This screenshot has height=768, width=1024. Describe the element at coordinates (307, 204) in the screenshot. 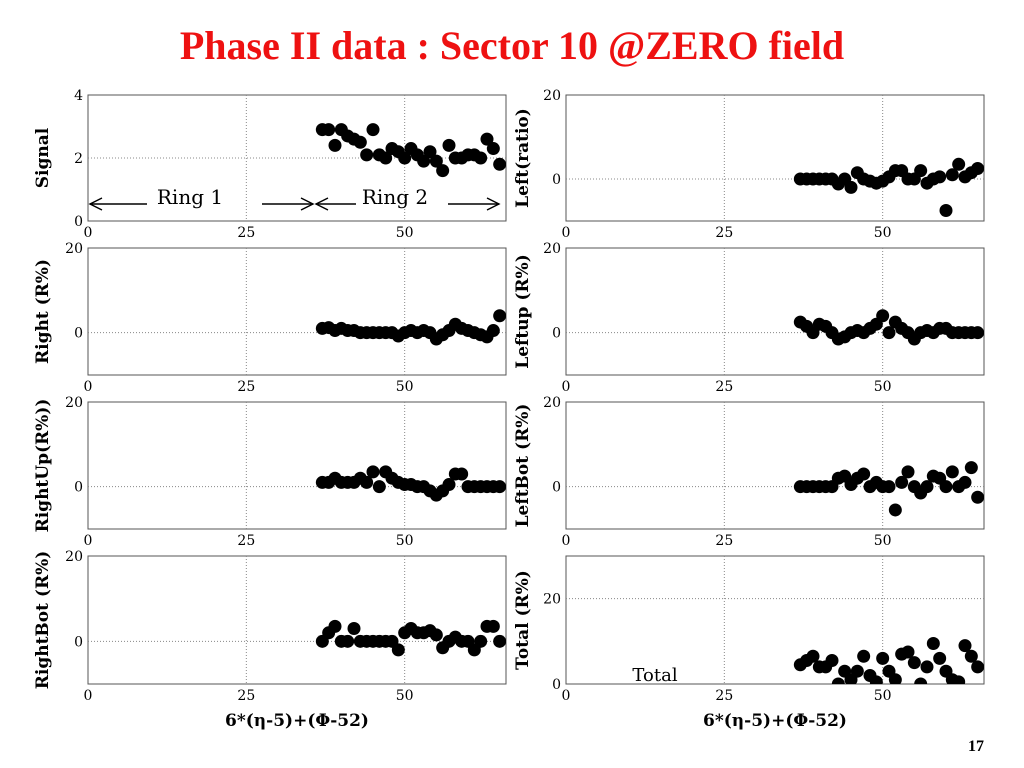

I see `ring1-right-arrow-head` at that location.